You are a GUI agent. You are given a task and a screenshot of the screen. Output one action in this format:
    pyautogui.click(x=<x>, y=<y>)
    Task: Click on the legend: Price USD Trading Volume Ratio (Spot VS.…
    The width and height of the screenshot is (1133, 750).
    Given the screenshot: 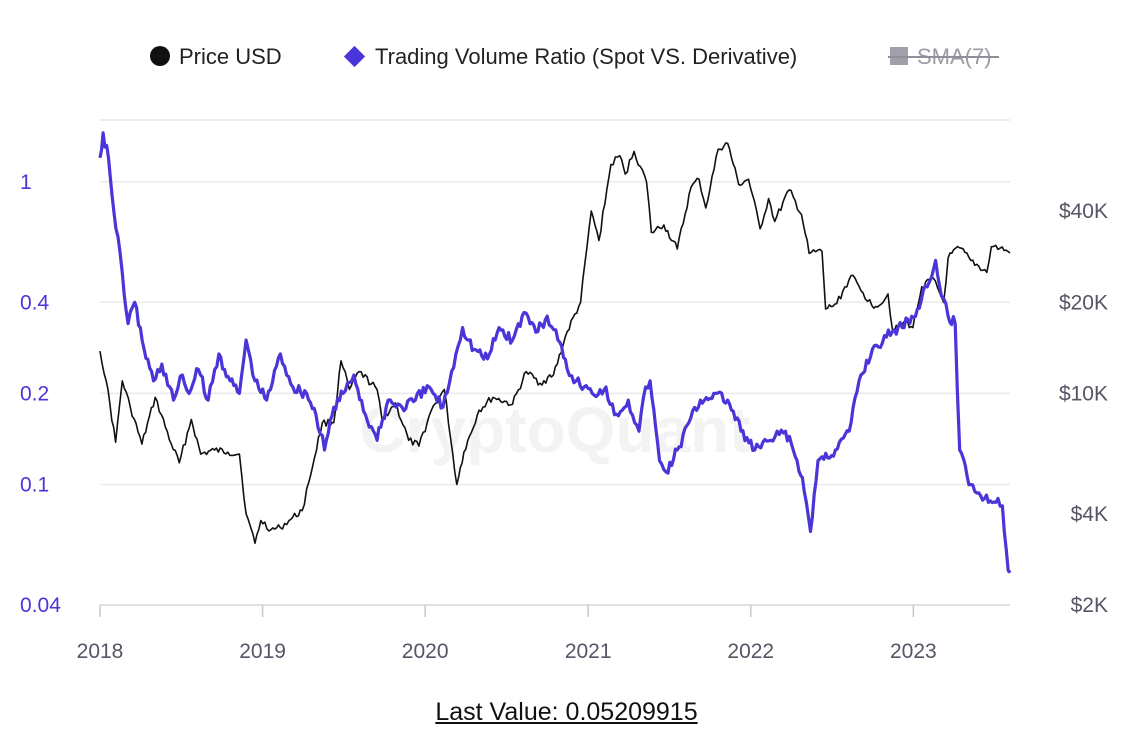 What is the action you would take?
    pyautogui.click(x=574, y=56)
    